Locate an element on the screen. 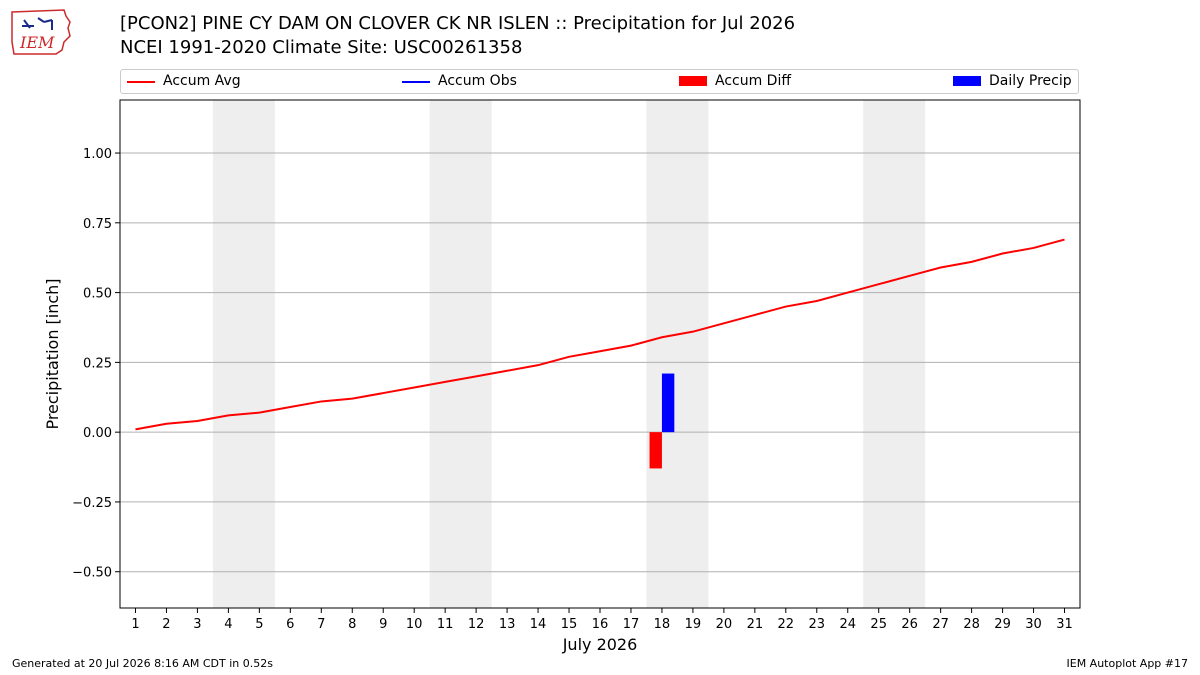 This screenshot has width=1200, height=675. iowa-state-outline is located at coordinates (41, 32).